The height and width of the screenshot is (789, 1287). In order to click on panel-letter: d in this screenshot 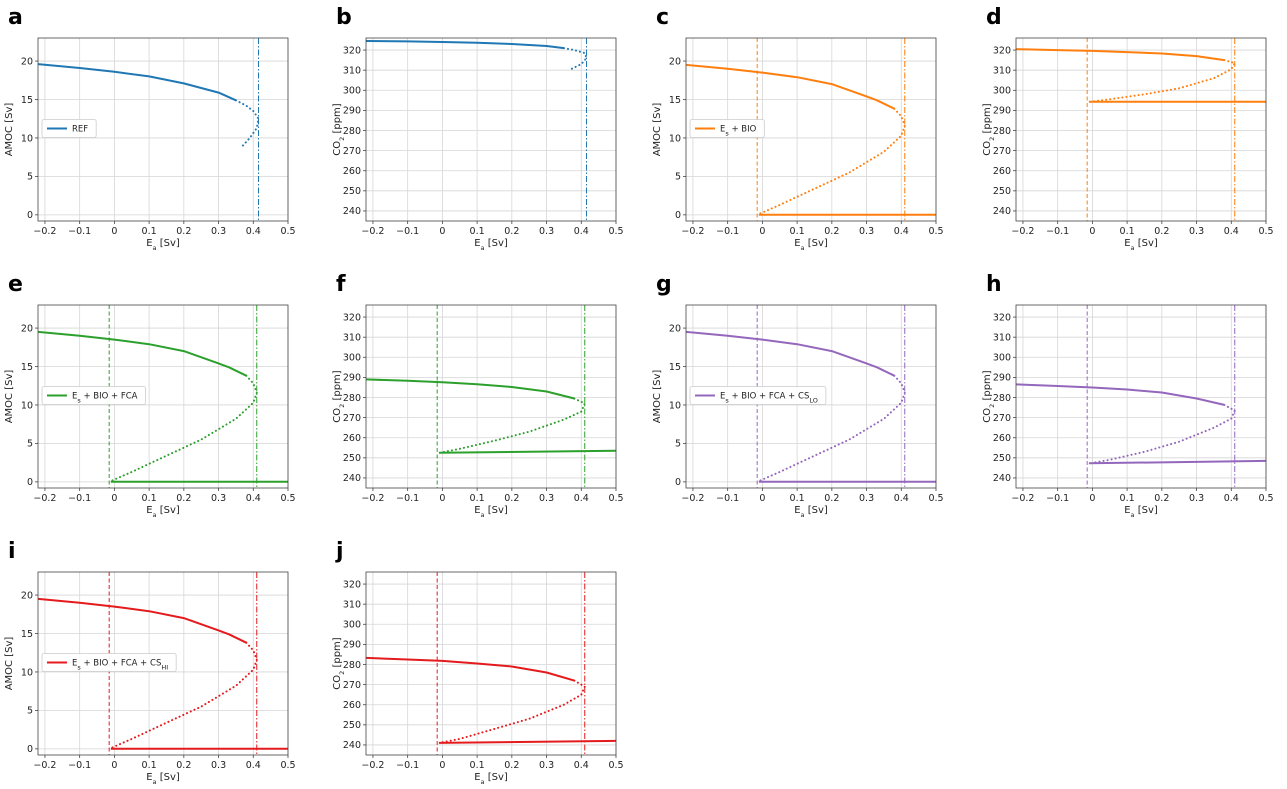, I will do `click(994, 17)`.